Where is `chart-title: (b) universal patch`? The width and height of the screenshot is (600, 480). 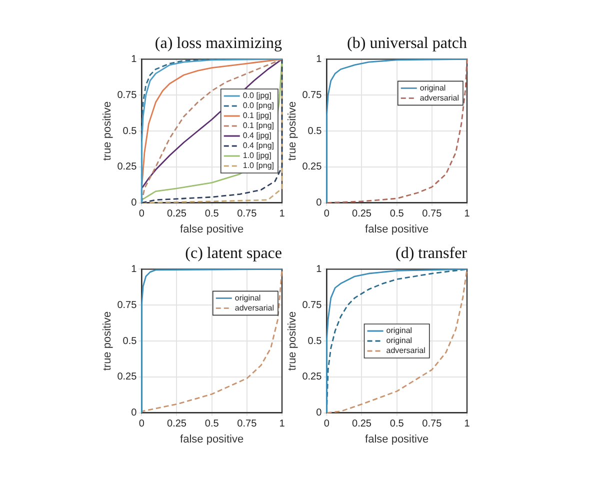 chart-title: (b) universal patch is located at coordinates (407, 43).